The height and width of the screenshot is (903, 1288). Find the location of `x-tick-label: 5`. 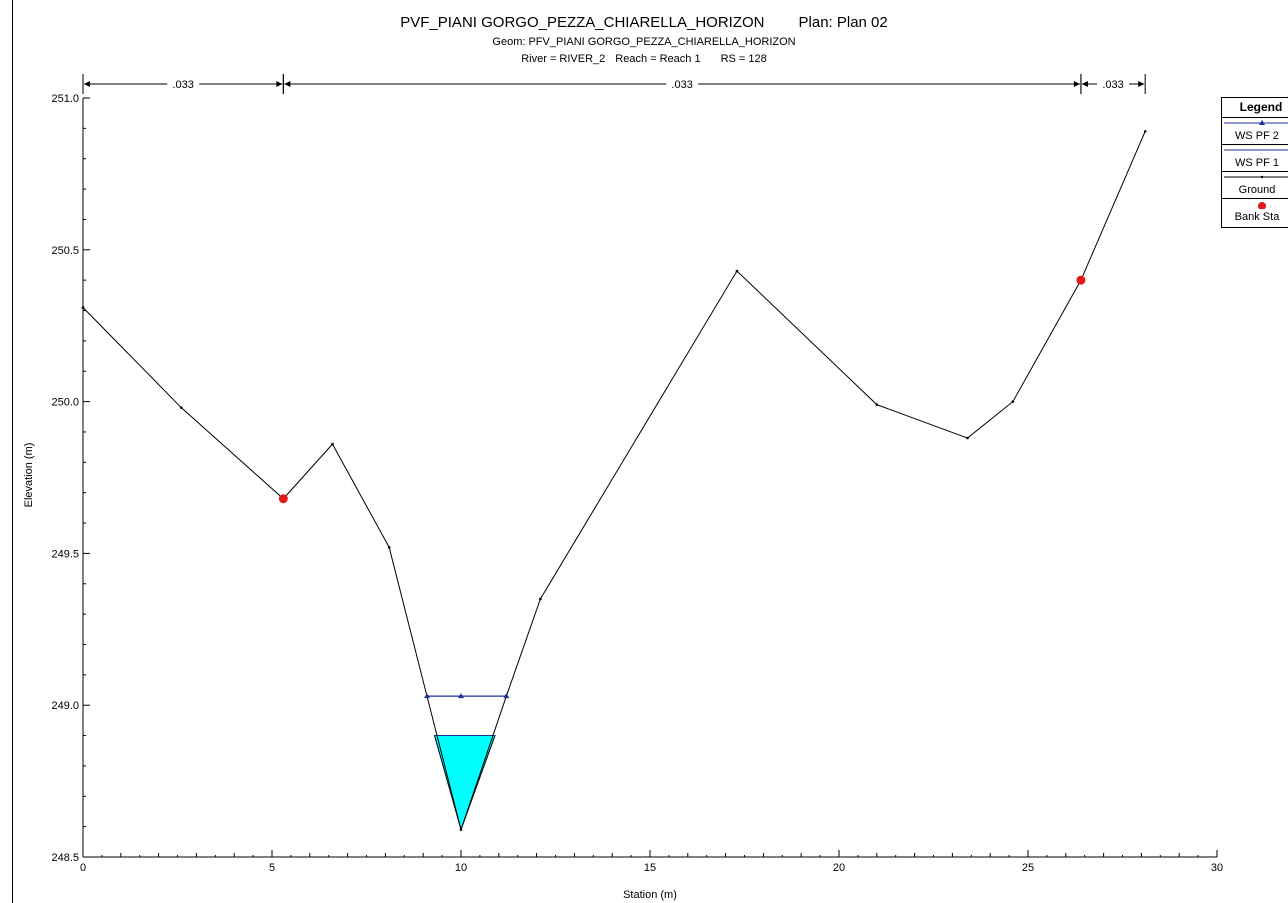

x-tick-label: 5 is located at coordinates (272, 868).